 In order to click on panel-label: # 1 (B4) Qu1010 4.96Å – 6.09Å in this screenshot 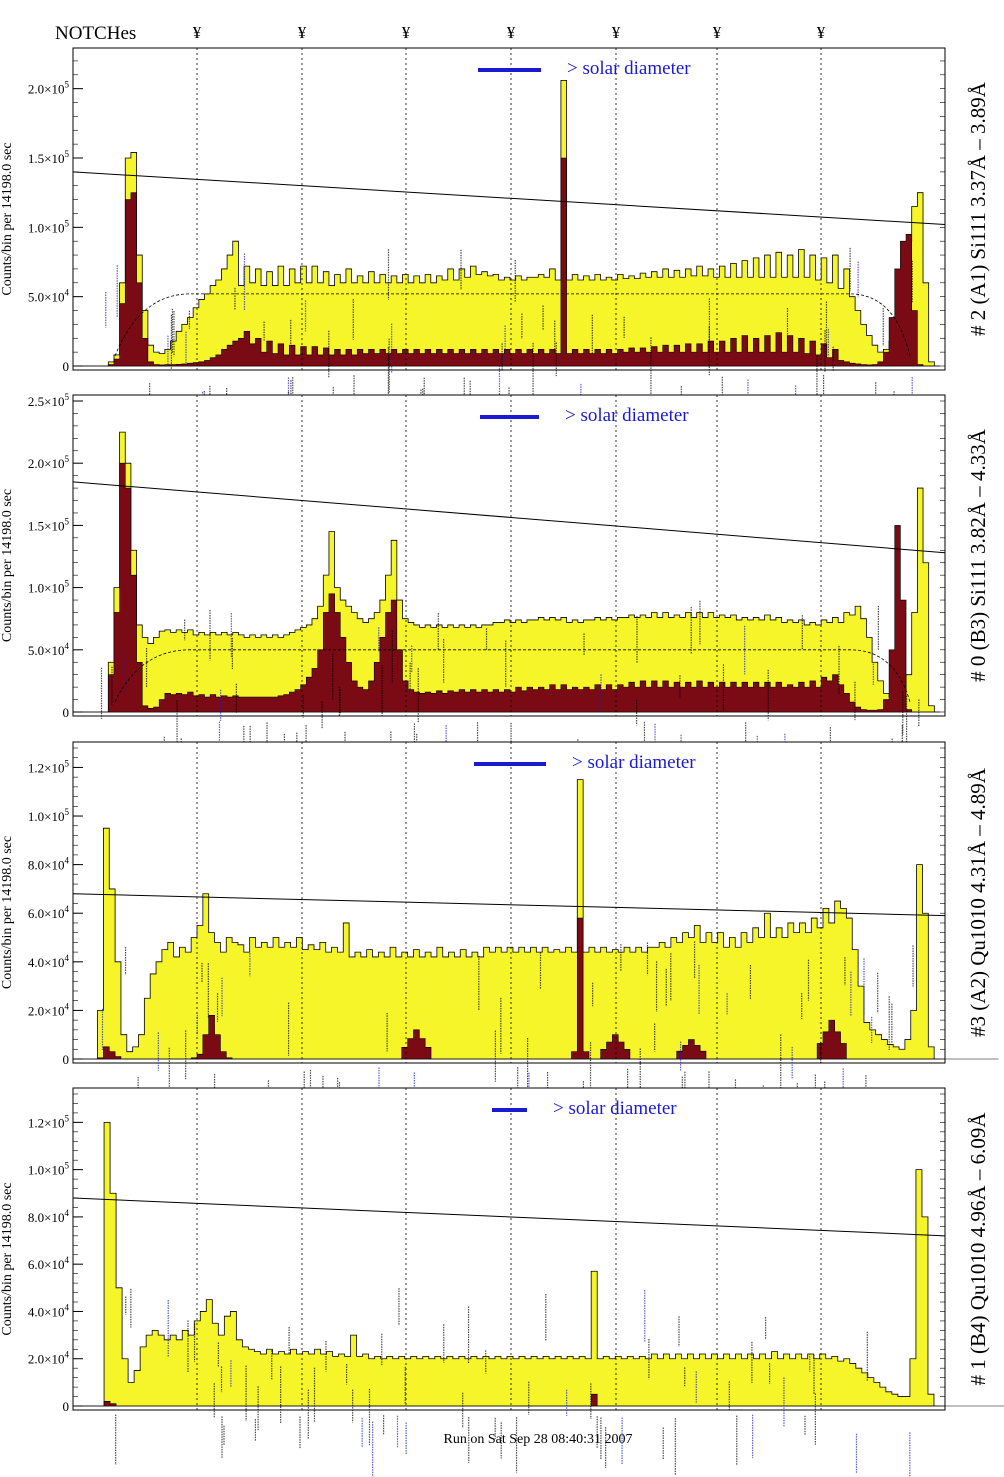, I will do `click(978, 1249)`.